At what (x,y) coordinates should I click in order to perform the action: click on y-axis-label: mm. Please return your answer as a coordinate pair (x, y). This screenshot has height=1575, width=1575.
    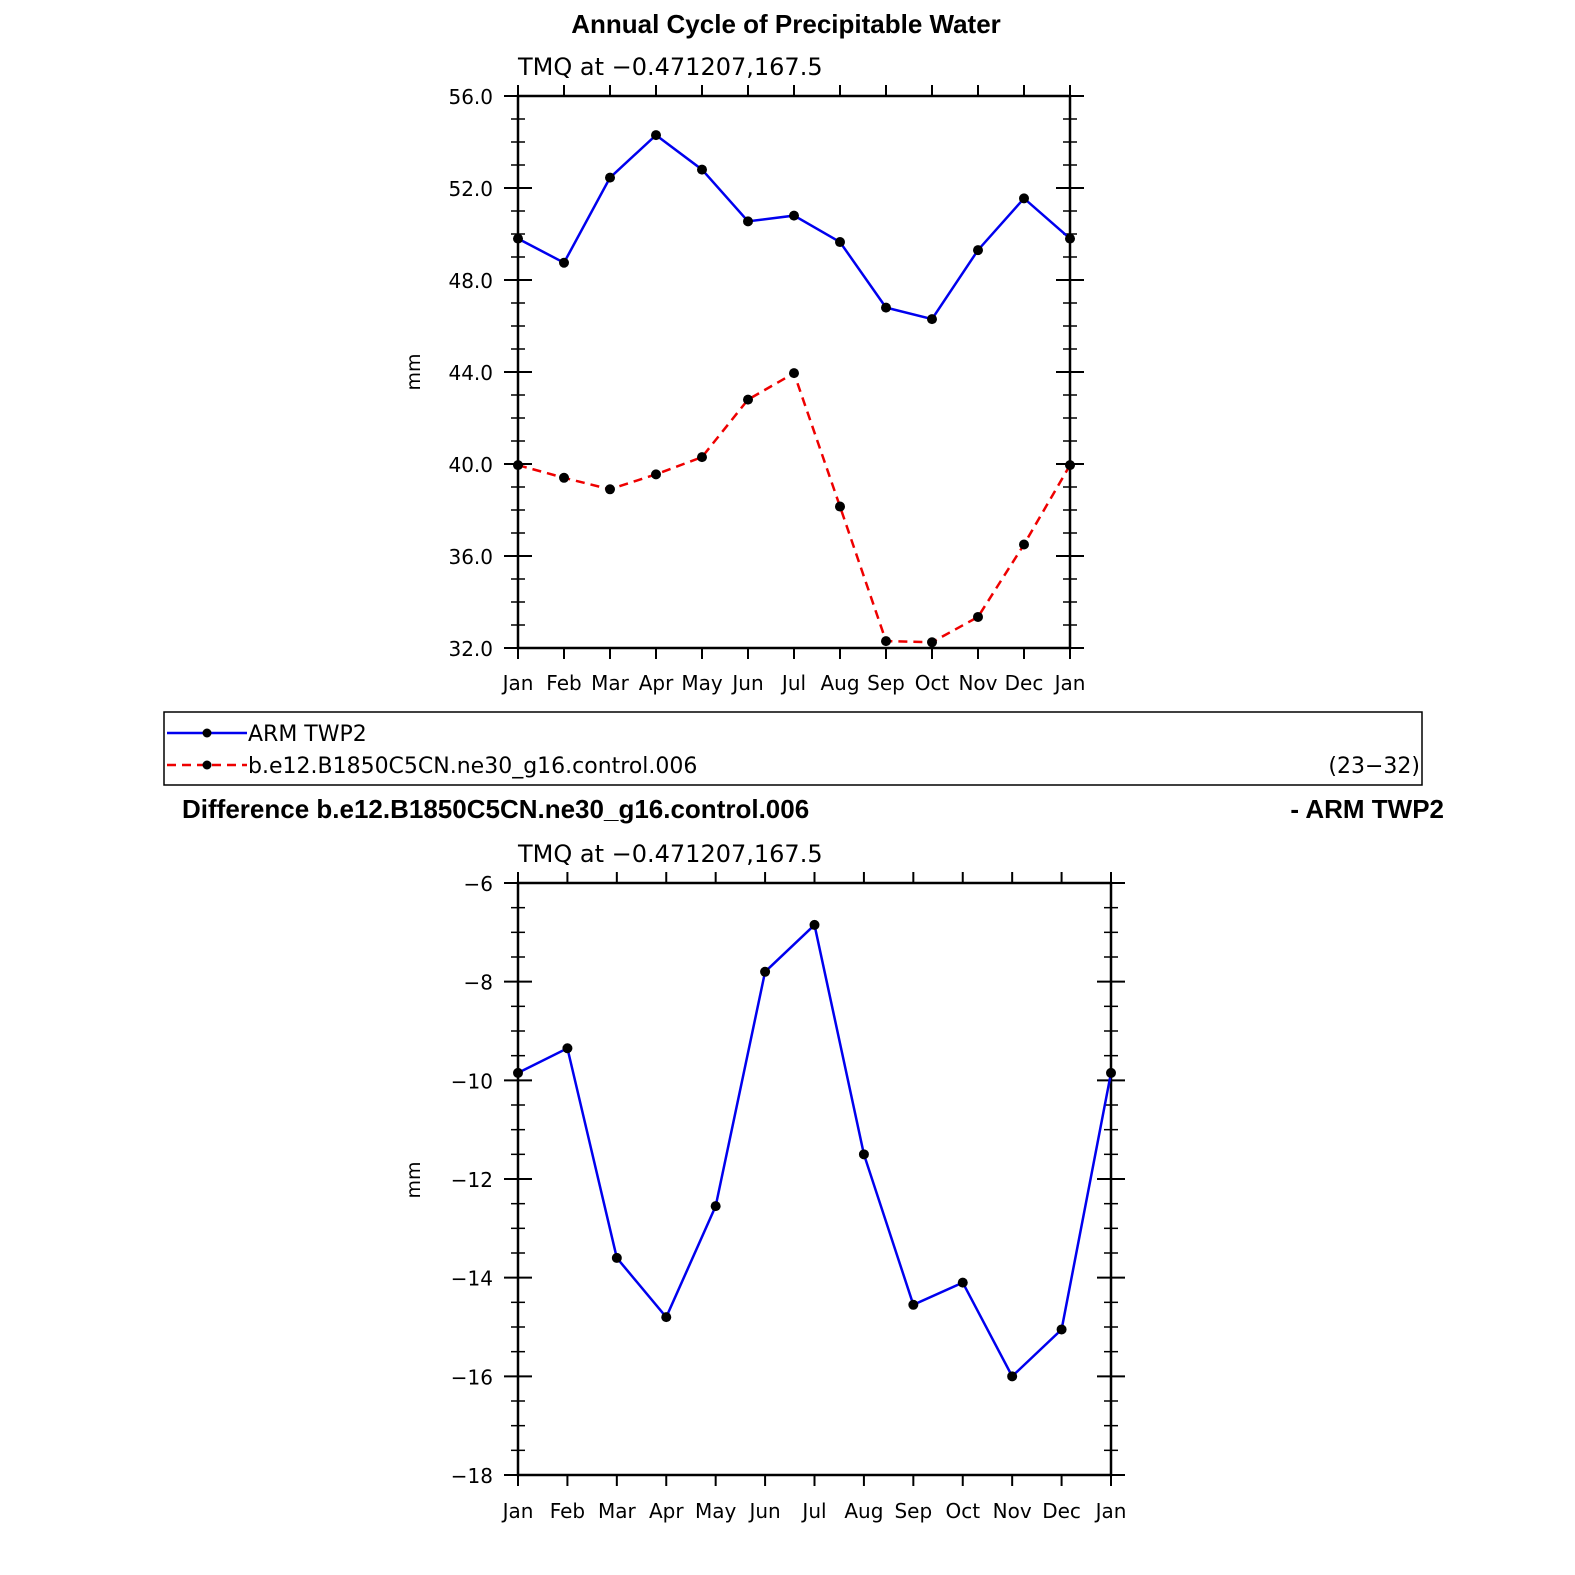
    Looking at the image, I should click on (414, 371).